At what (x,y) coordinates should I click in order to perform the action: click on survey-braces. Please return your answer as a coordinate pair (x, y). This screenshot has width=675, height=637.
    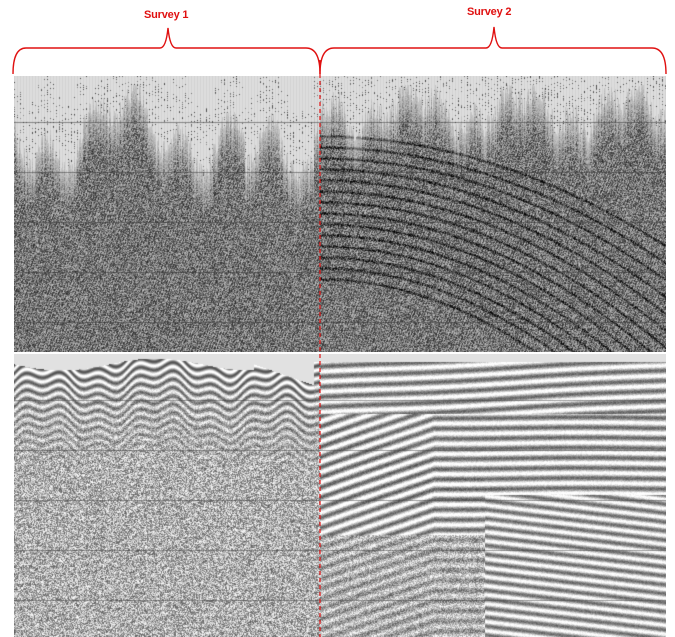
    Looking at the image, I should click on (339, 50).